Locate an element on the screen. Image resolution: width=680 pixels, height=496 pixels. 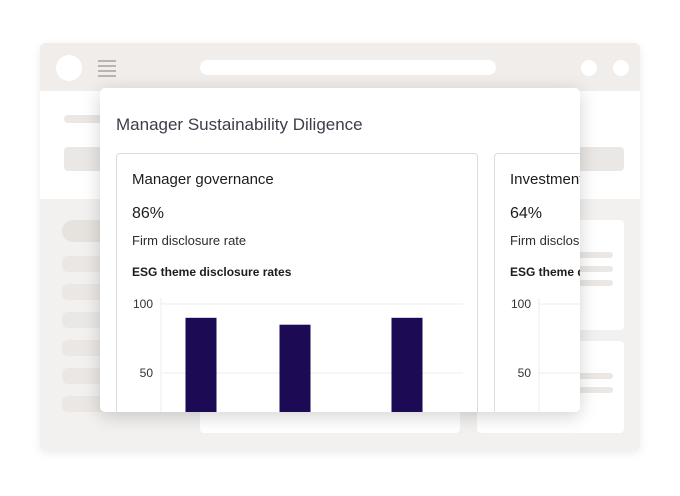
hamburger-menu-icon is located at coordinates (107, 68).